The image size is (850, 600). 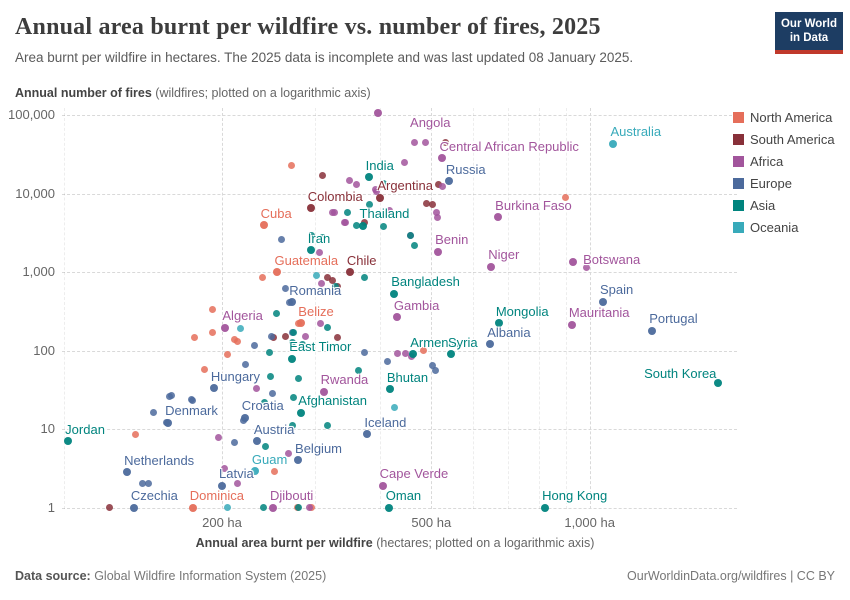 I want to click on point-east-timor, so click(x=292, y=358).